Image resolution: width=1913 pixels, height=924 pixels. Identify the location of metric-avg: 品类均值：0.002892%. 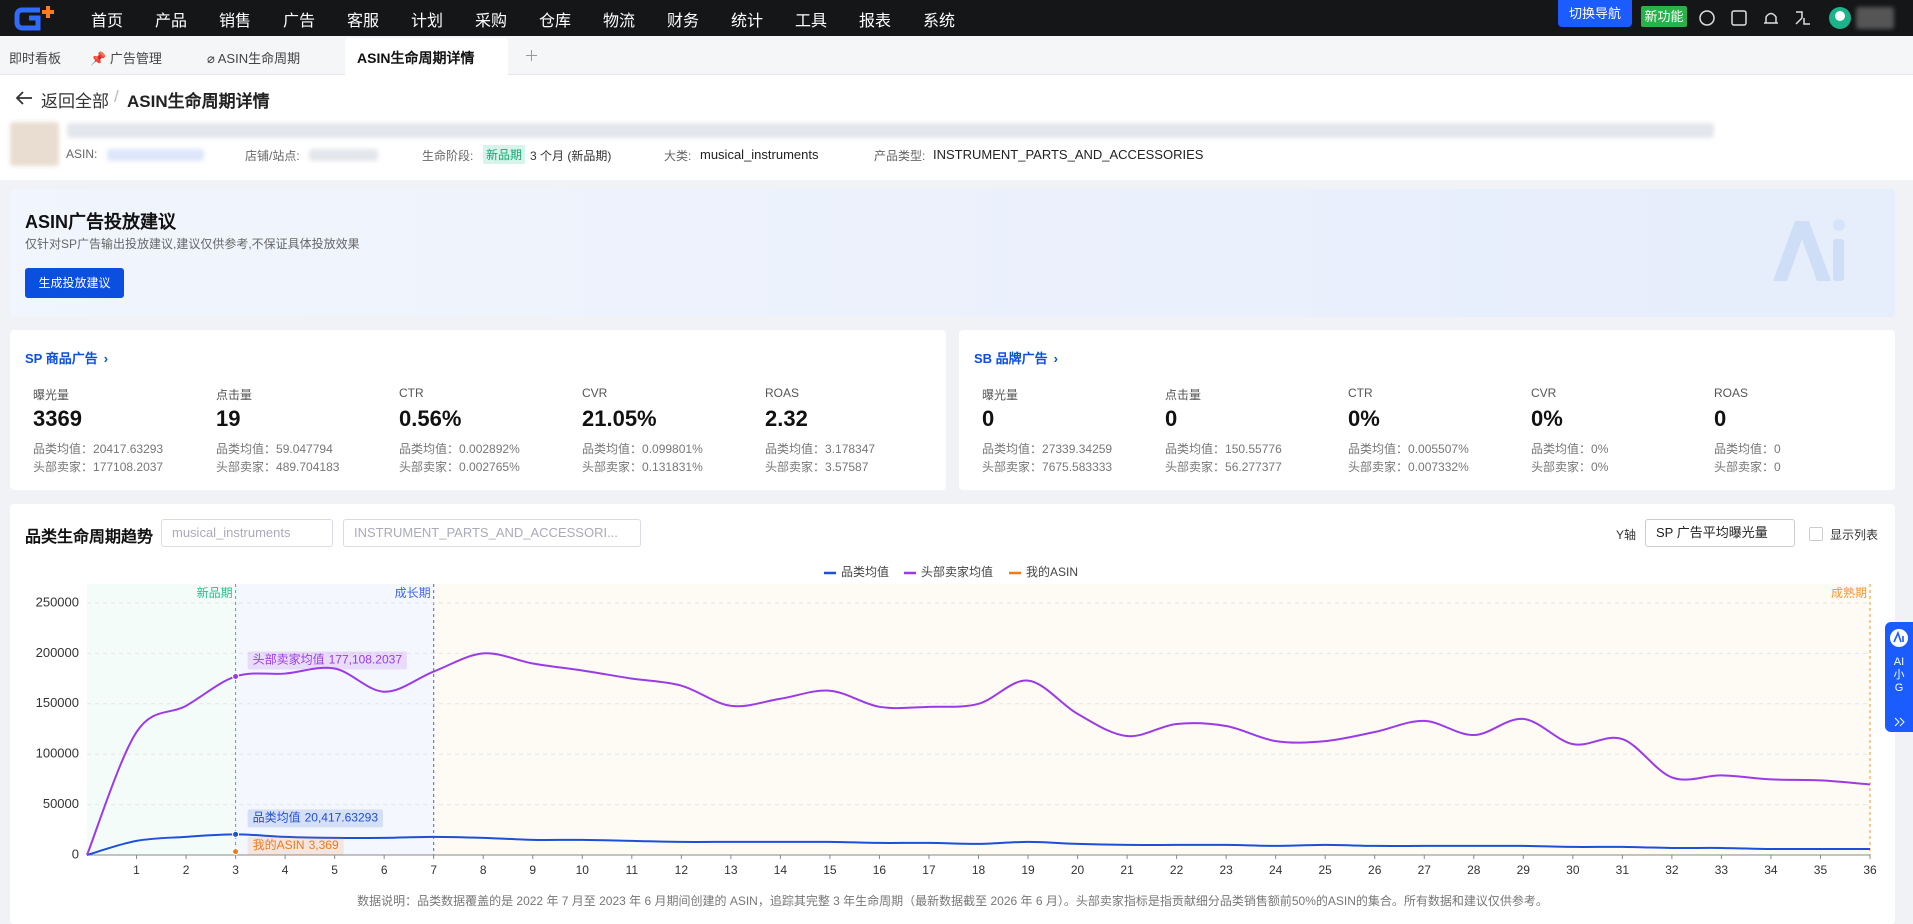
(459, 448).